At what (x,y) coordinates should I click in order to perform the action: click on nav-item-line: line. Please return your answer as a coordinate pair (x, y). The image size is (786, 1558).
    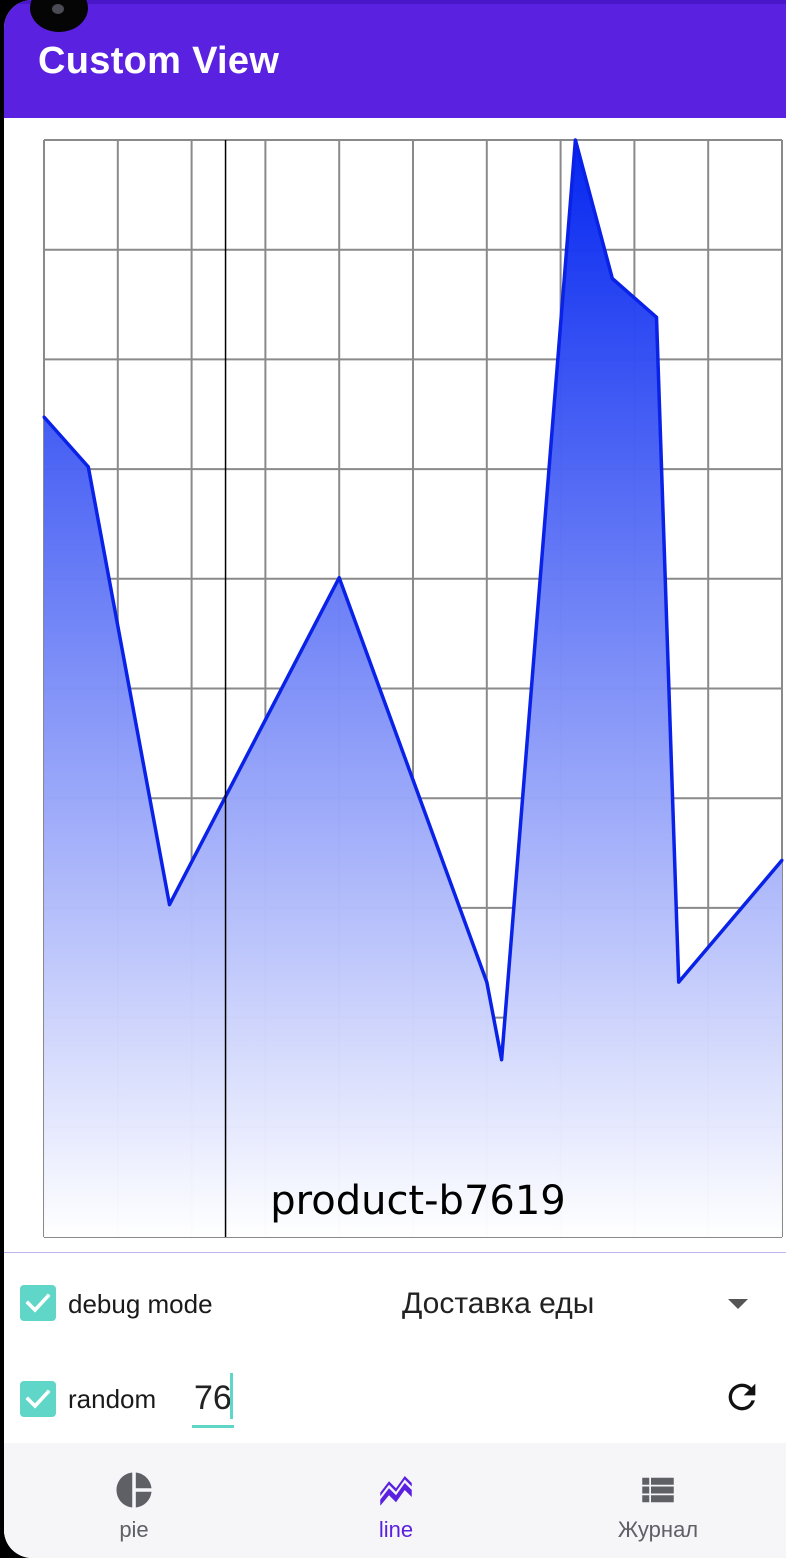
    Looking at the image, I should click on (396, 1500).